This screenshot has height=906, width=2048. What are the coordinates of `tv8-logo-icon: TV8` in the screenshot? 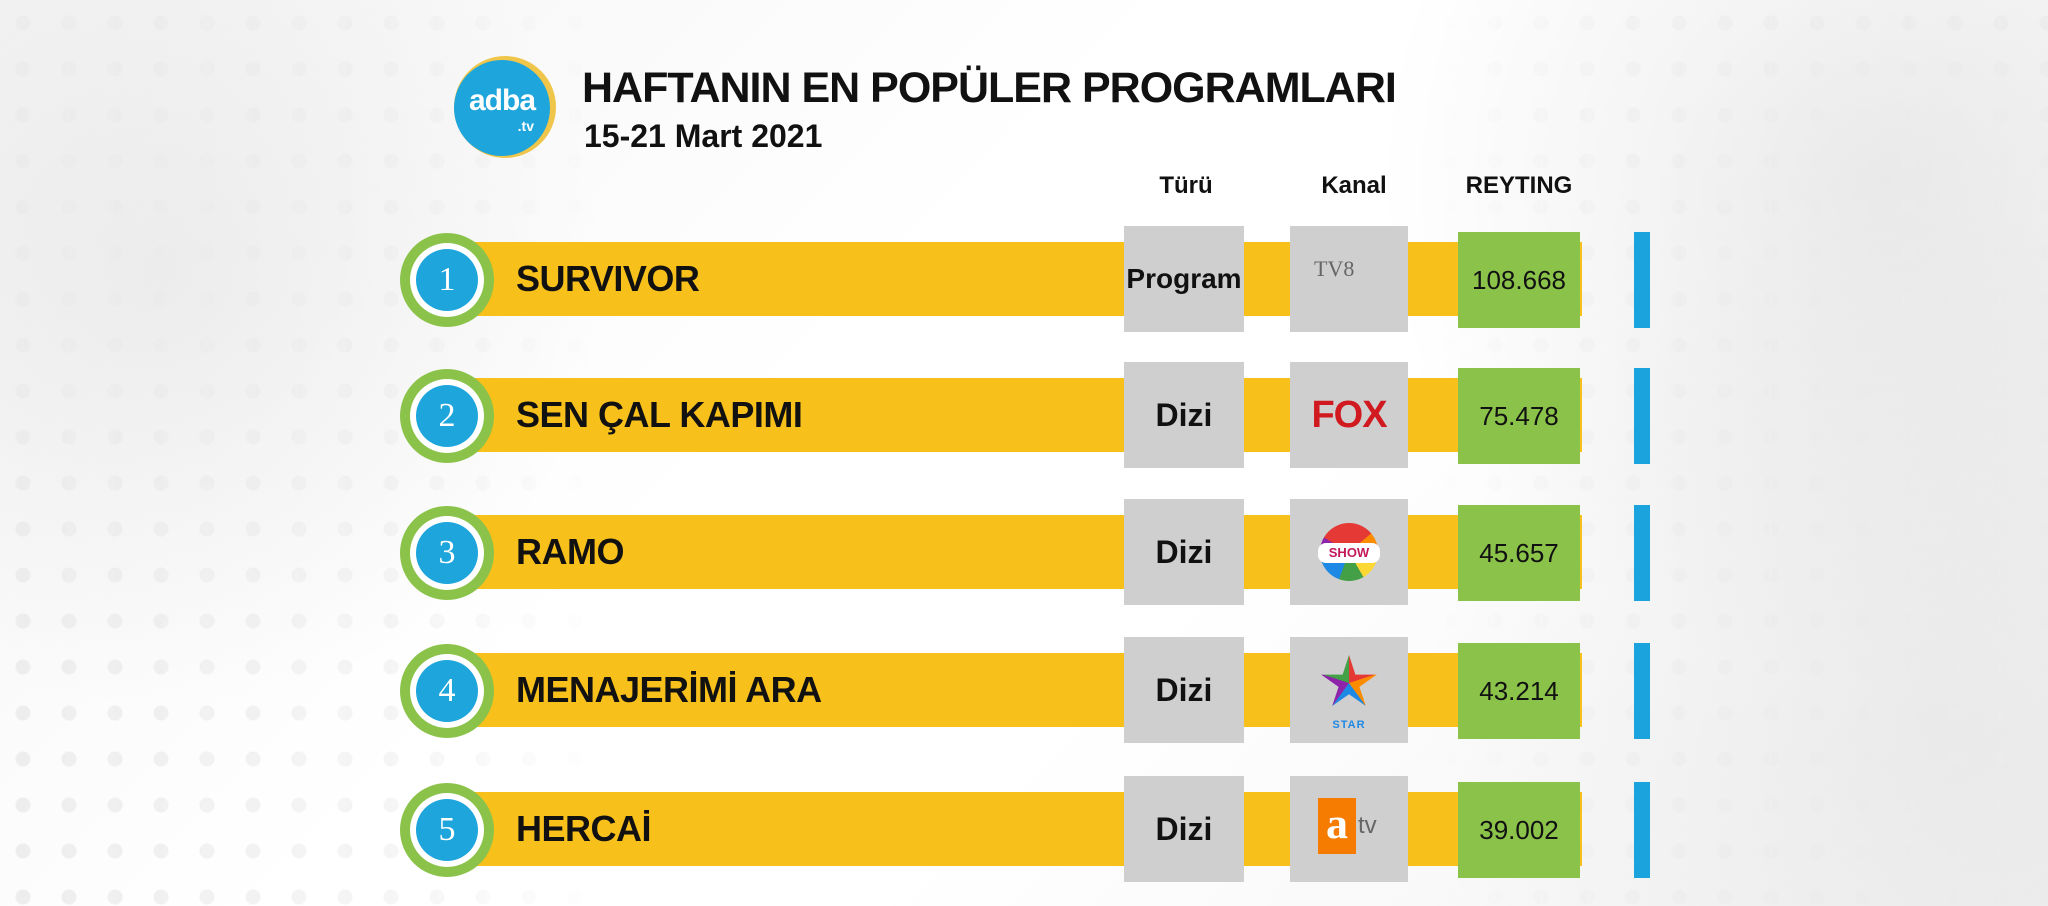 It's located at (1349, 279).